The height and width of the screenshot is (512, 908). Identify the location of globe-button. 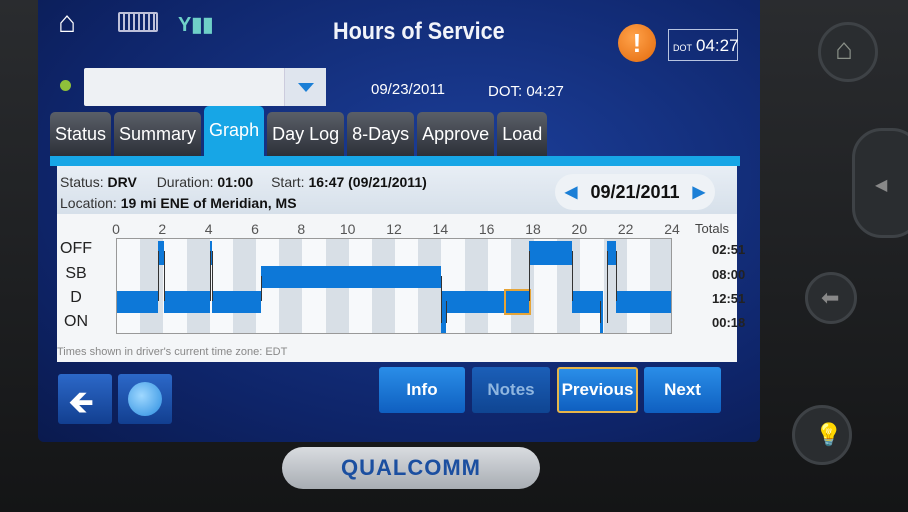
(145, 399).